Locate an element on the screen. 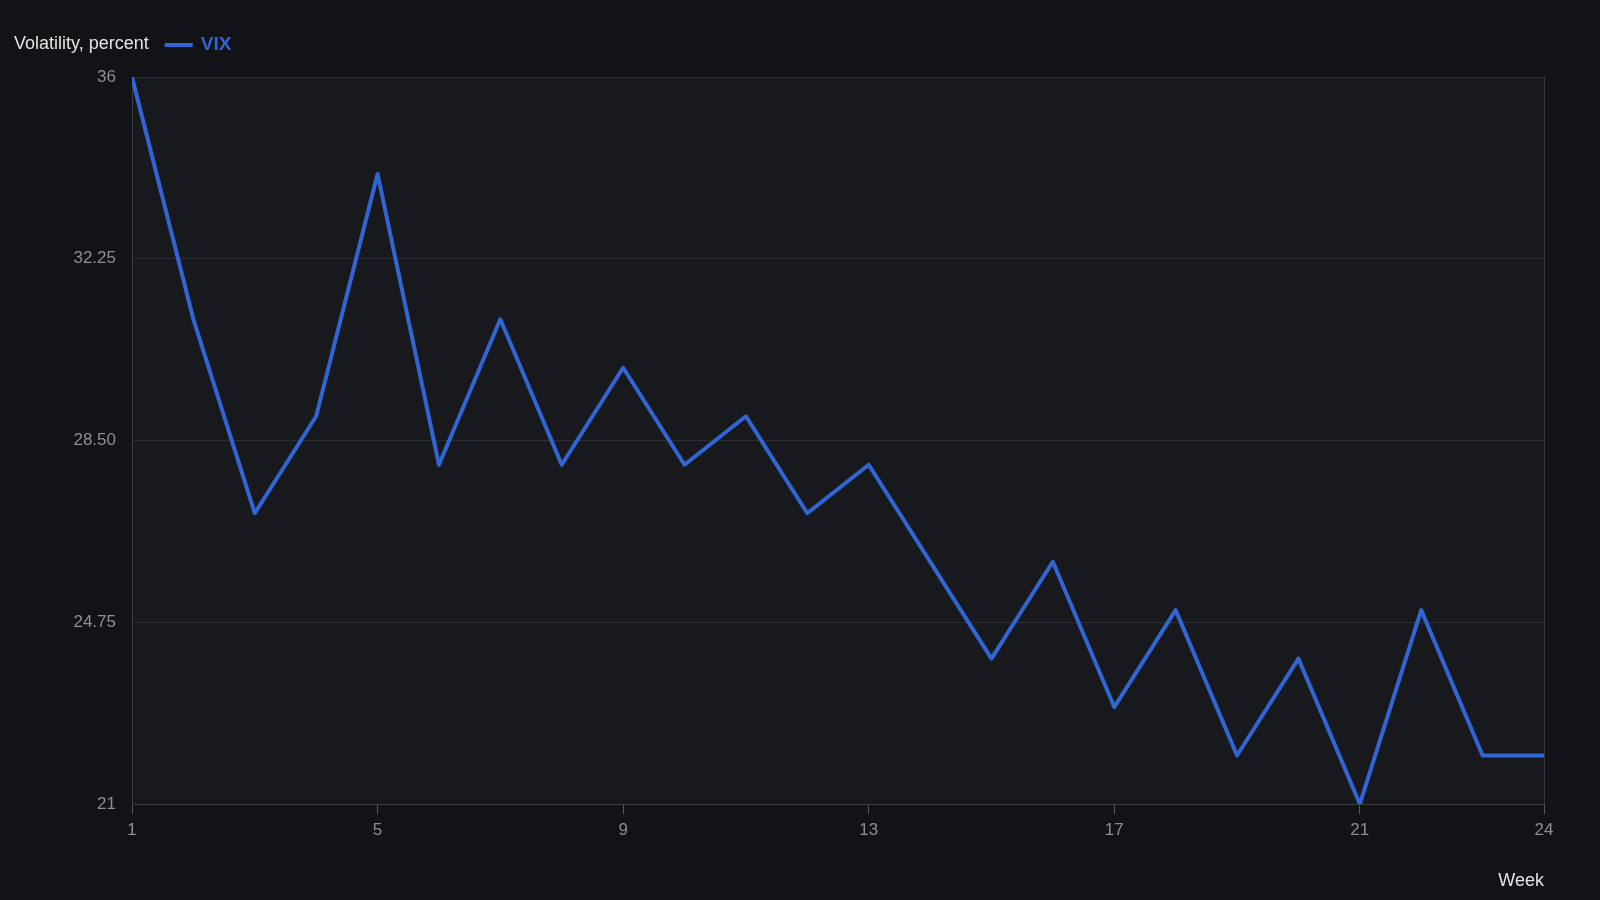 The height and width of the screenshot is (900, 1600). y-tick-label: 21 is located at coordinates (106, 803).